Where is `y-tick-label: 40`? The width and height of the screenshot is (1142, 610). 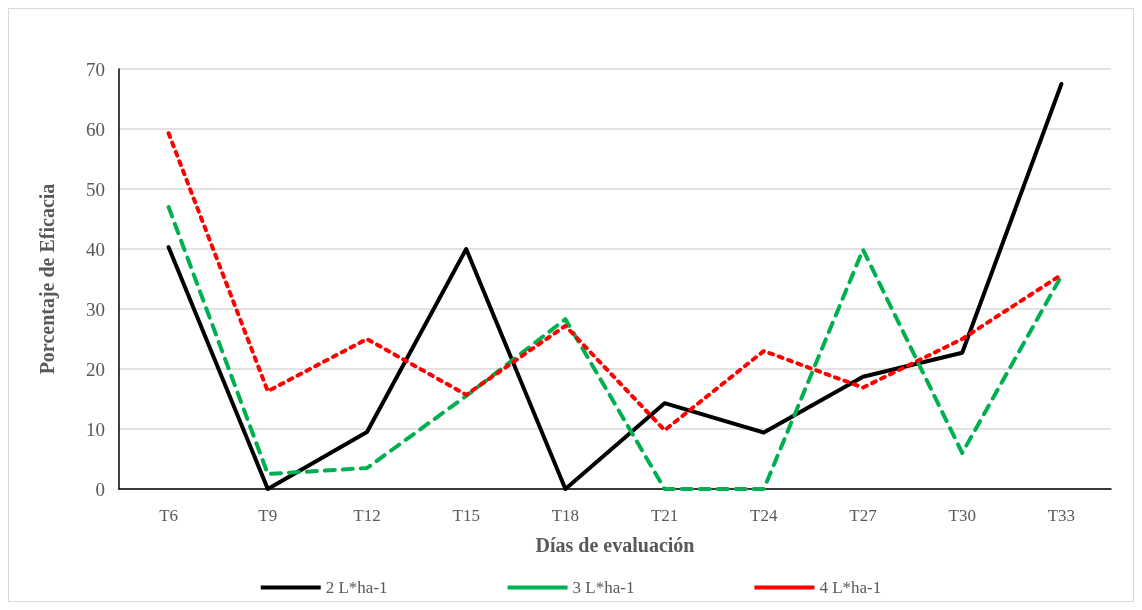 y-tick-label: 40 is located at coordinates (95, 249).